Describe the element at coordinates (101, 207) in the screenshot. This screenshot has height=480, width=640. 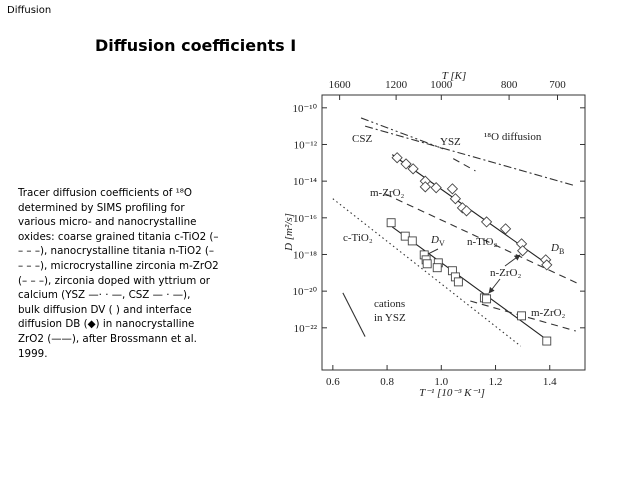
I see `caption-line: determined by SIMS profiling for` at that location.